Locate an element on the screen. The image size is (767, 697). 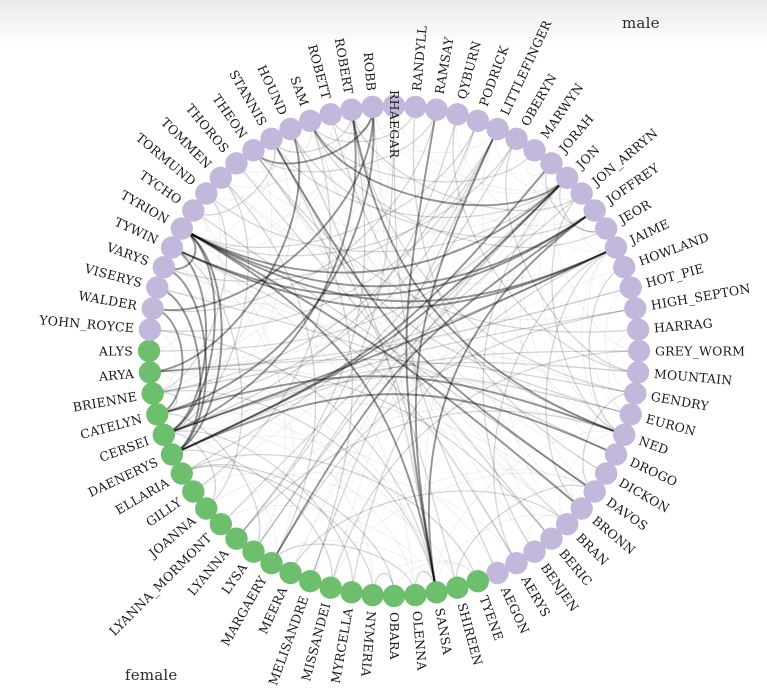
node-bronn is located at coordinates (581, 508).